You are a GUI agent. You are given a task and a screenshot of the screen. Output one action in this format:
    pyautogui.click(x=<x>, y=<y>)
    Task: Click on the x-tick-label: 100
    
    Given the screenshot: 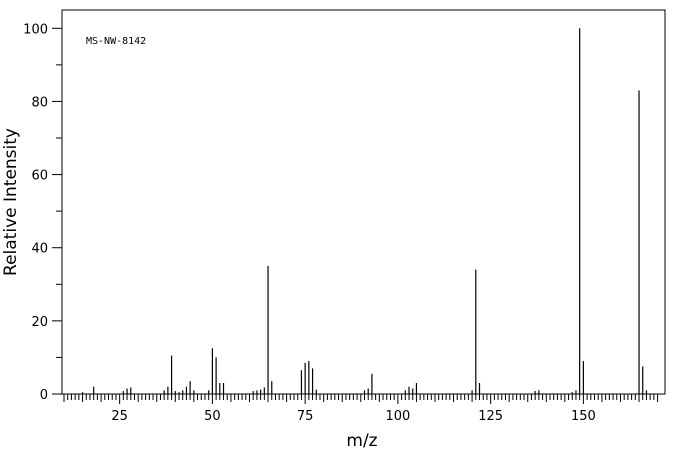 What is the action you would take?
    pyautogui.click(x=397, y=416)
    